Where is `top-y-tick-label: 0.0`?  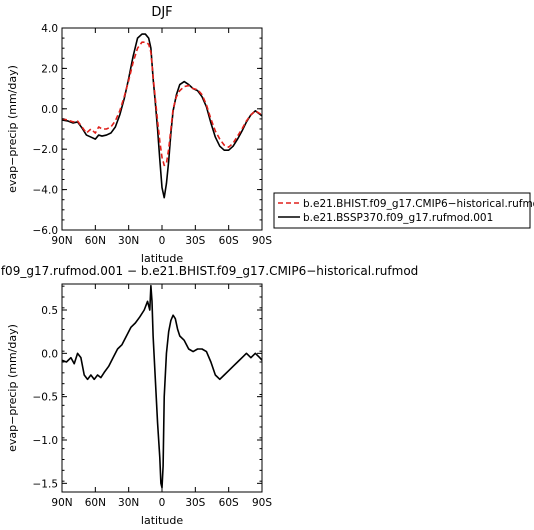
top-y-tick-label: 0.0 is located at coordinates (49, 110).